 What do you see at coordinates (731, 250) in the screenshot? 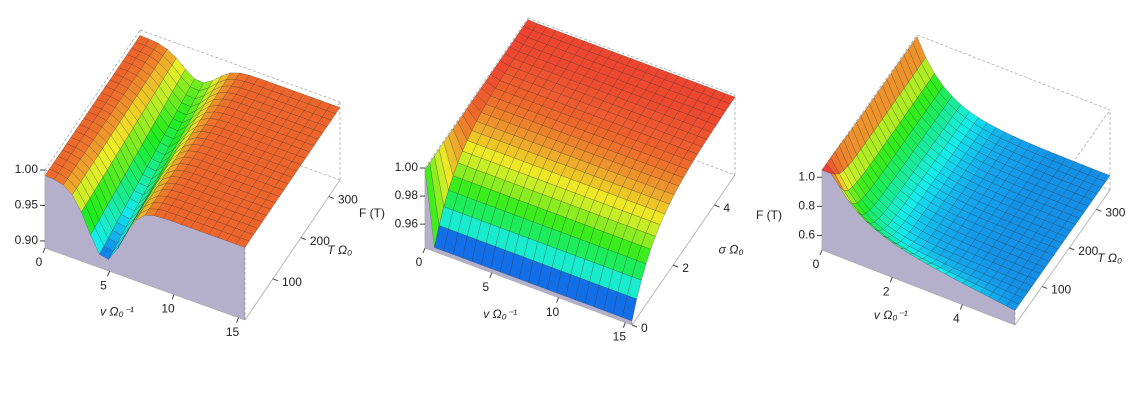
I see `y-axis-label: σ Ω₀` at bounding box center [731, 250].